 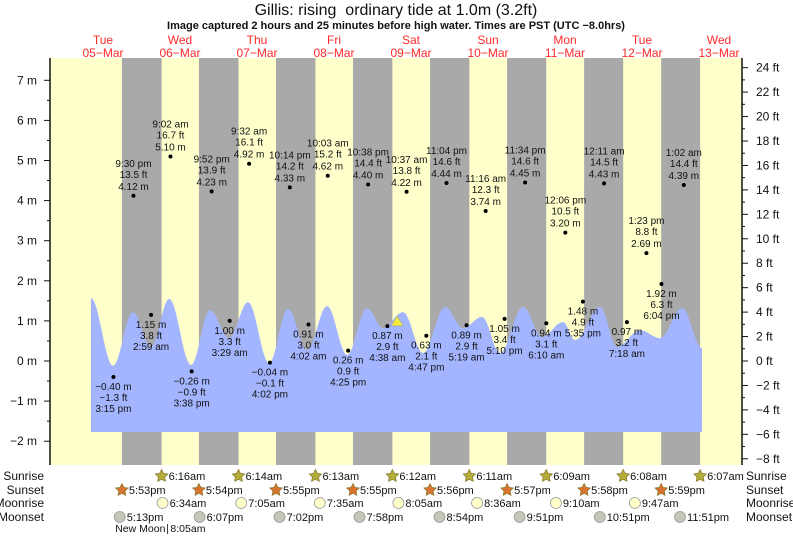 What do you see at coordinates (725, 477) in the screenshot?
I see `sunrise-time: 6:07am` at bounding box center [725, 477].